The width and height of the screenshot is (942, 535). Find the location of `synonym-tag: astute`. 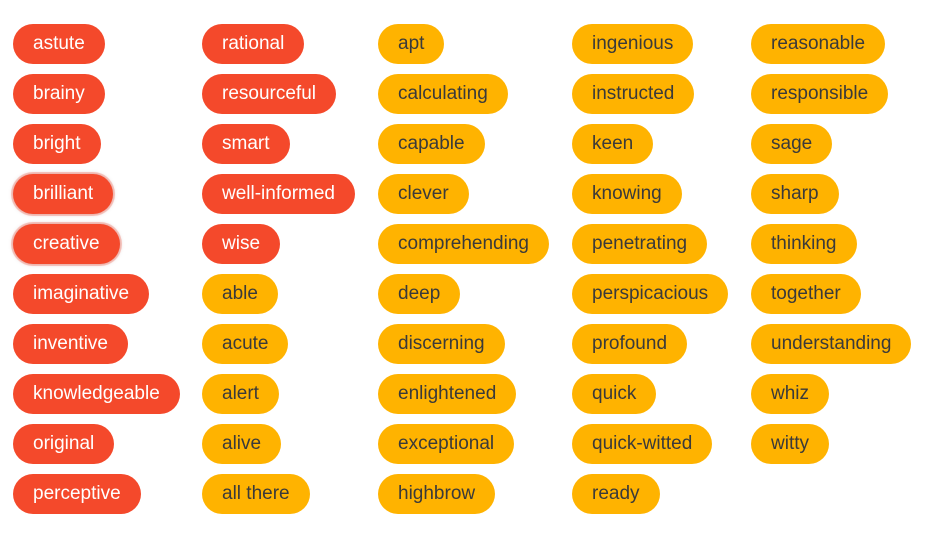

synonym-tag: astute is located at coordinates (59, 44).